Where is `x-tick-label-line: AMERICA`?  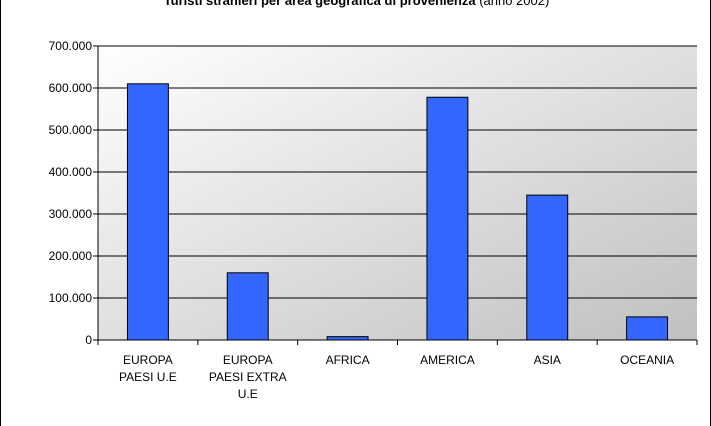
x-tick-label-line: AMERICA is located at coordinates (447, 360).